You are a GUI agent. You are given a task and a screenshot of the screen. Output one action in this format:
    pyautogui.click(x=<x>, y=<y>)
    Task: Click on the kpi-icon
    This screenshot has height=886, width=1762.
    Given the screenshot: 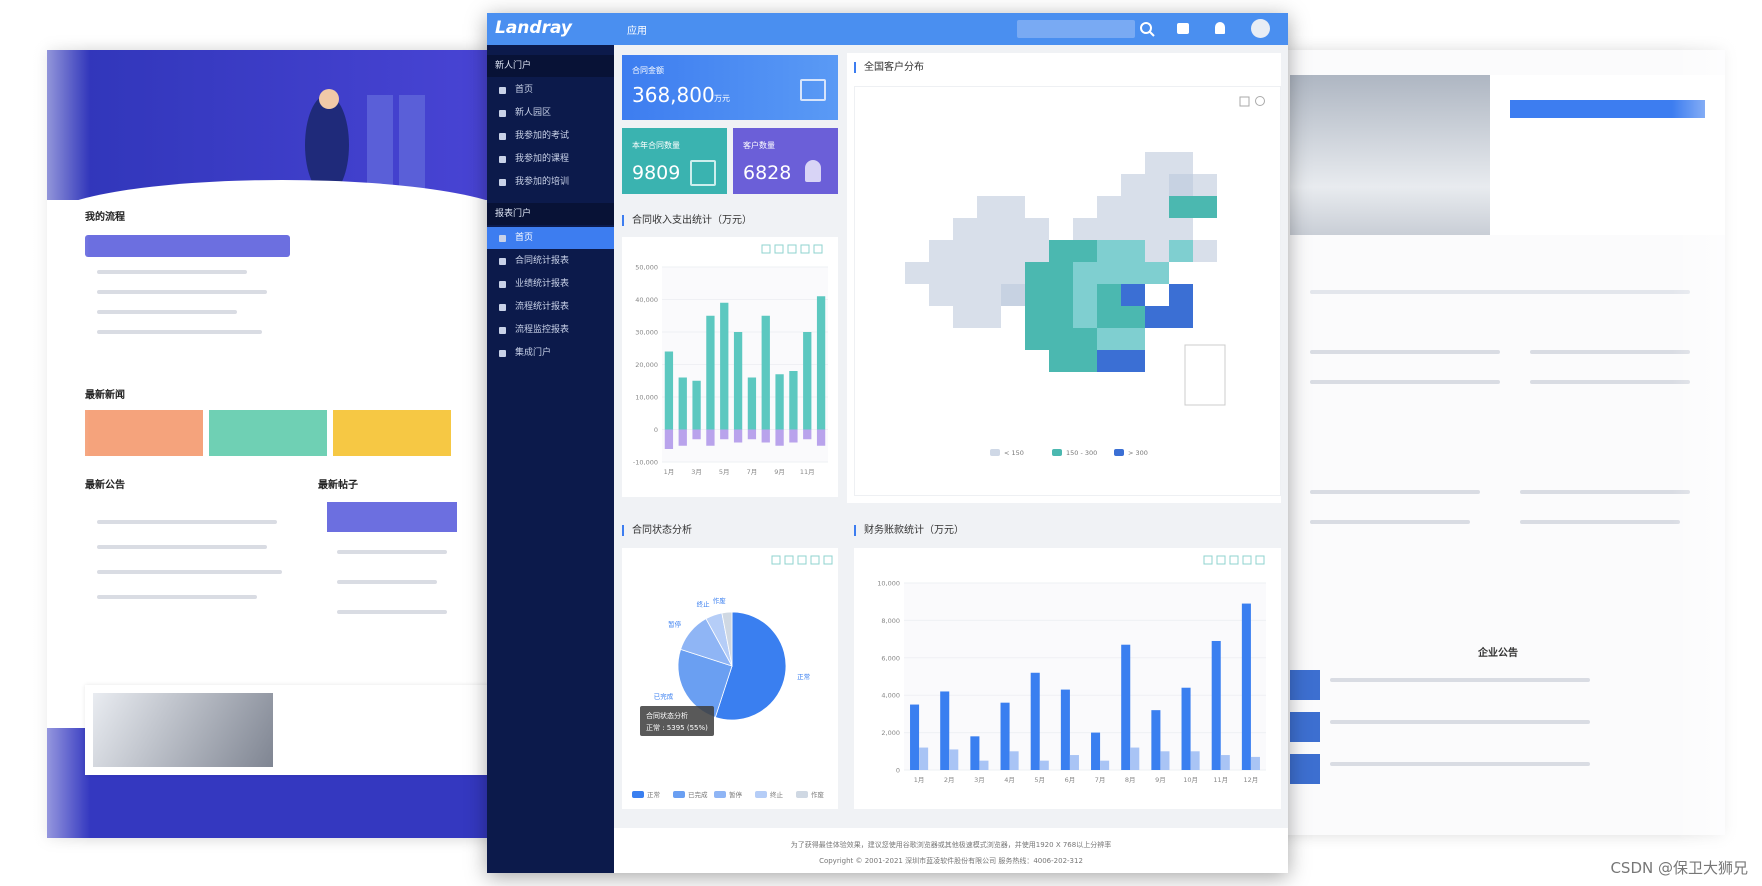 What is the action you would take?
    pyautogui.click(x=813, y=171)
    